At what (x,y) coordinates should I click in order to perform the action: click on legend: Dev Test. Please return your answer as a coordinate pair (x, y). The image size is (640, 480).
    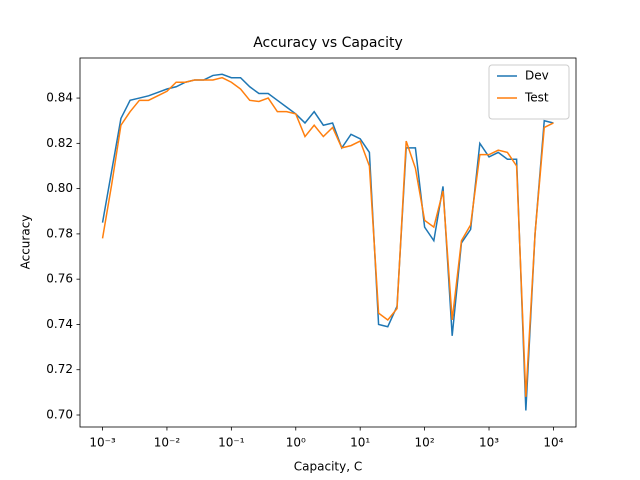
    Looking at the image, I should click on (529, 92).